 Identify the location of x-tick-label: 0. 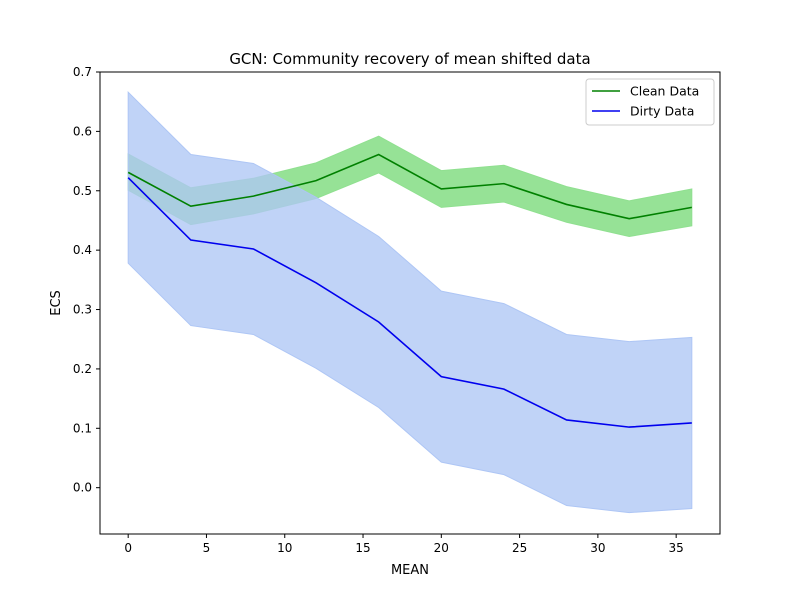
(128, 548).